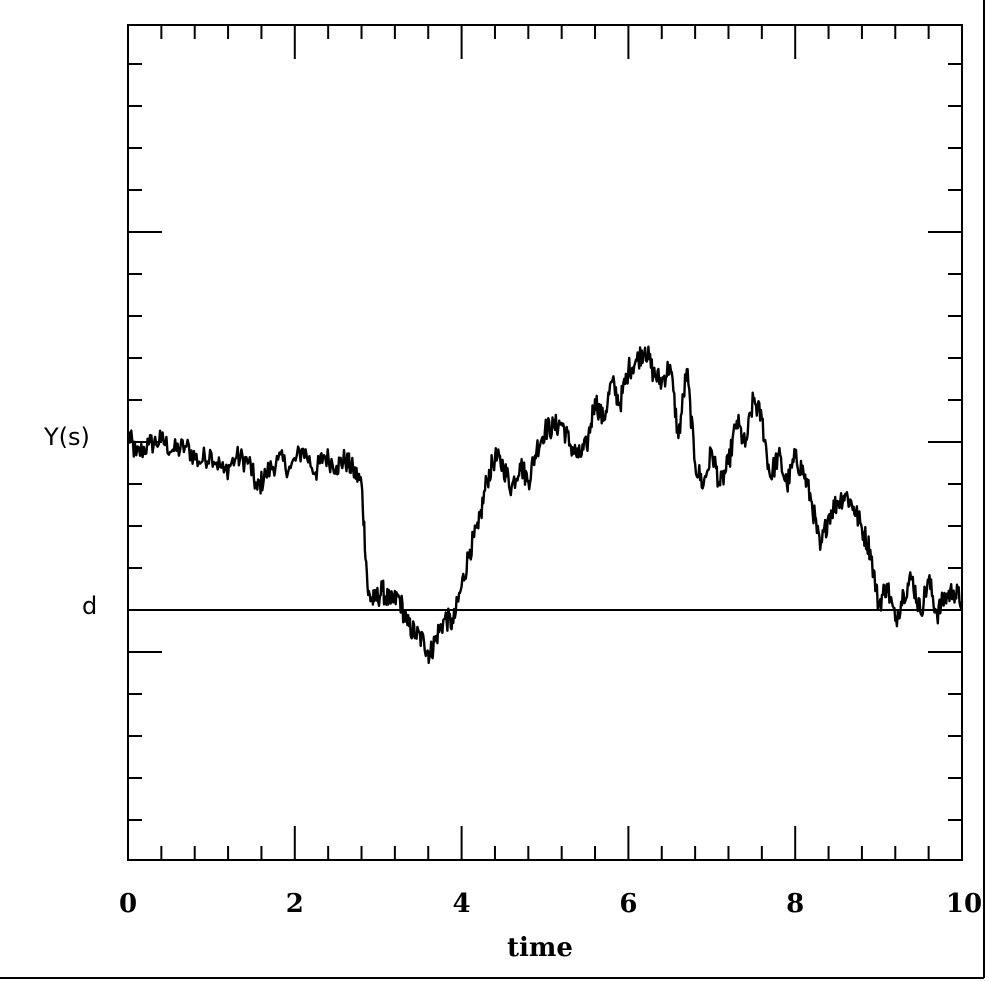  What do you see at coordinates (628, 904) in the screenshot?
I see `x-tick-label: 6` at bounding box center [628, 904].